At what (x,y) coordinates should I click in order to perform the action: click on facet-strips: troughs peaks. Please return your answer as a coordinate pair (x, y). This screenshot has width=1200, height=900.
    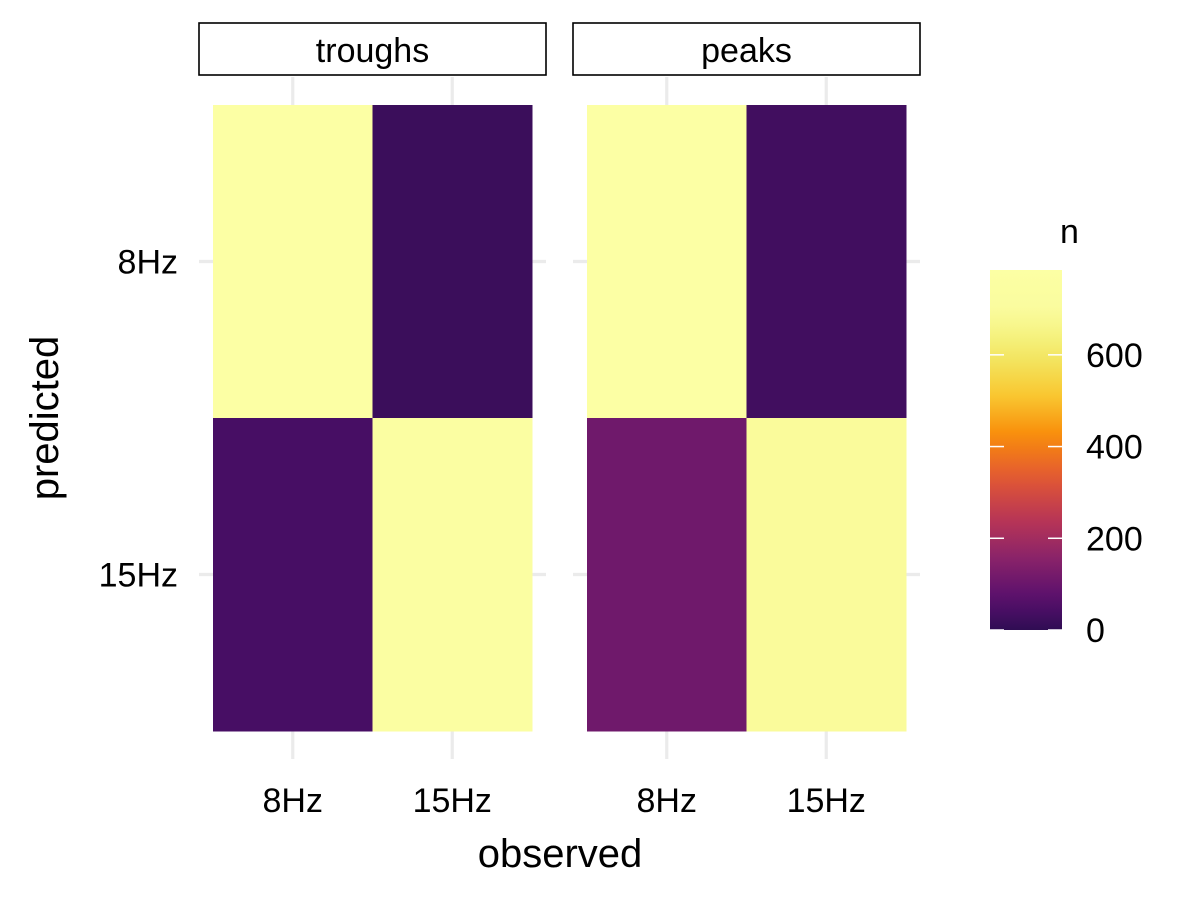
    Looking at the image, I should click on (559, 49).